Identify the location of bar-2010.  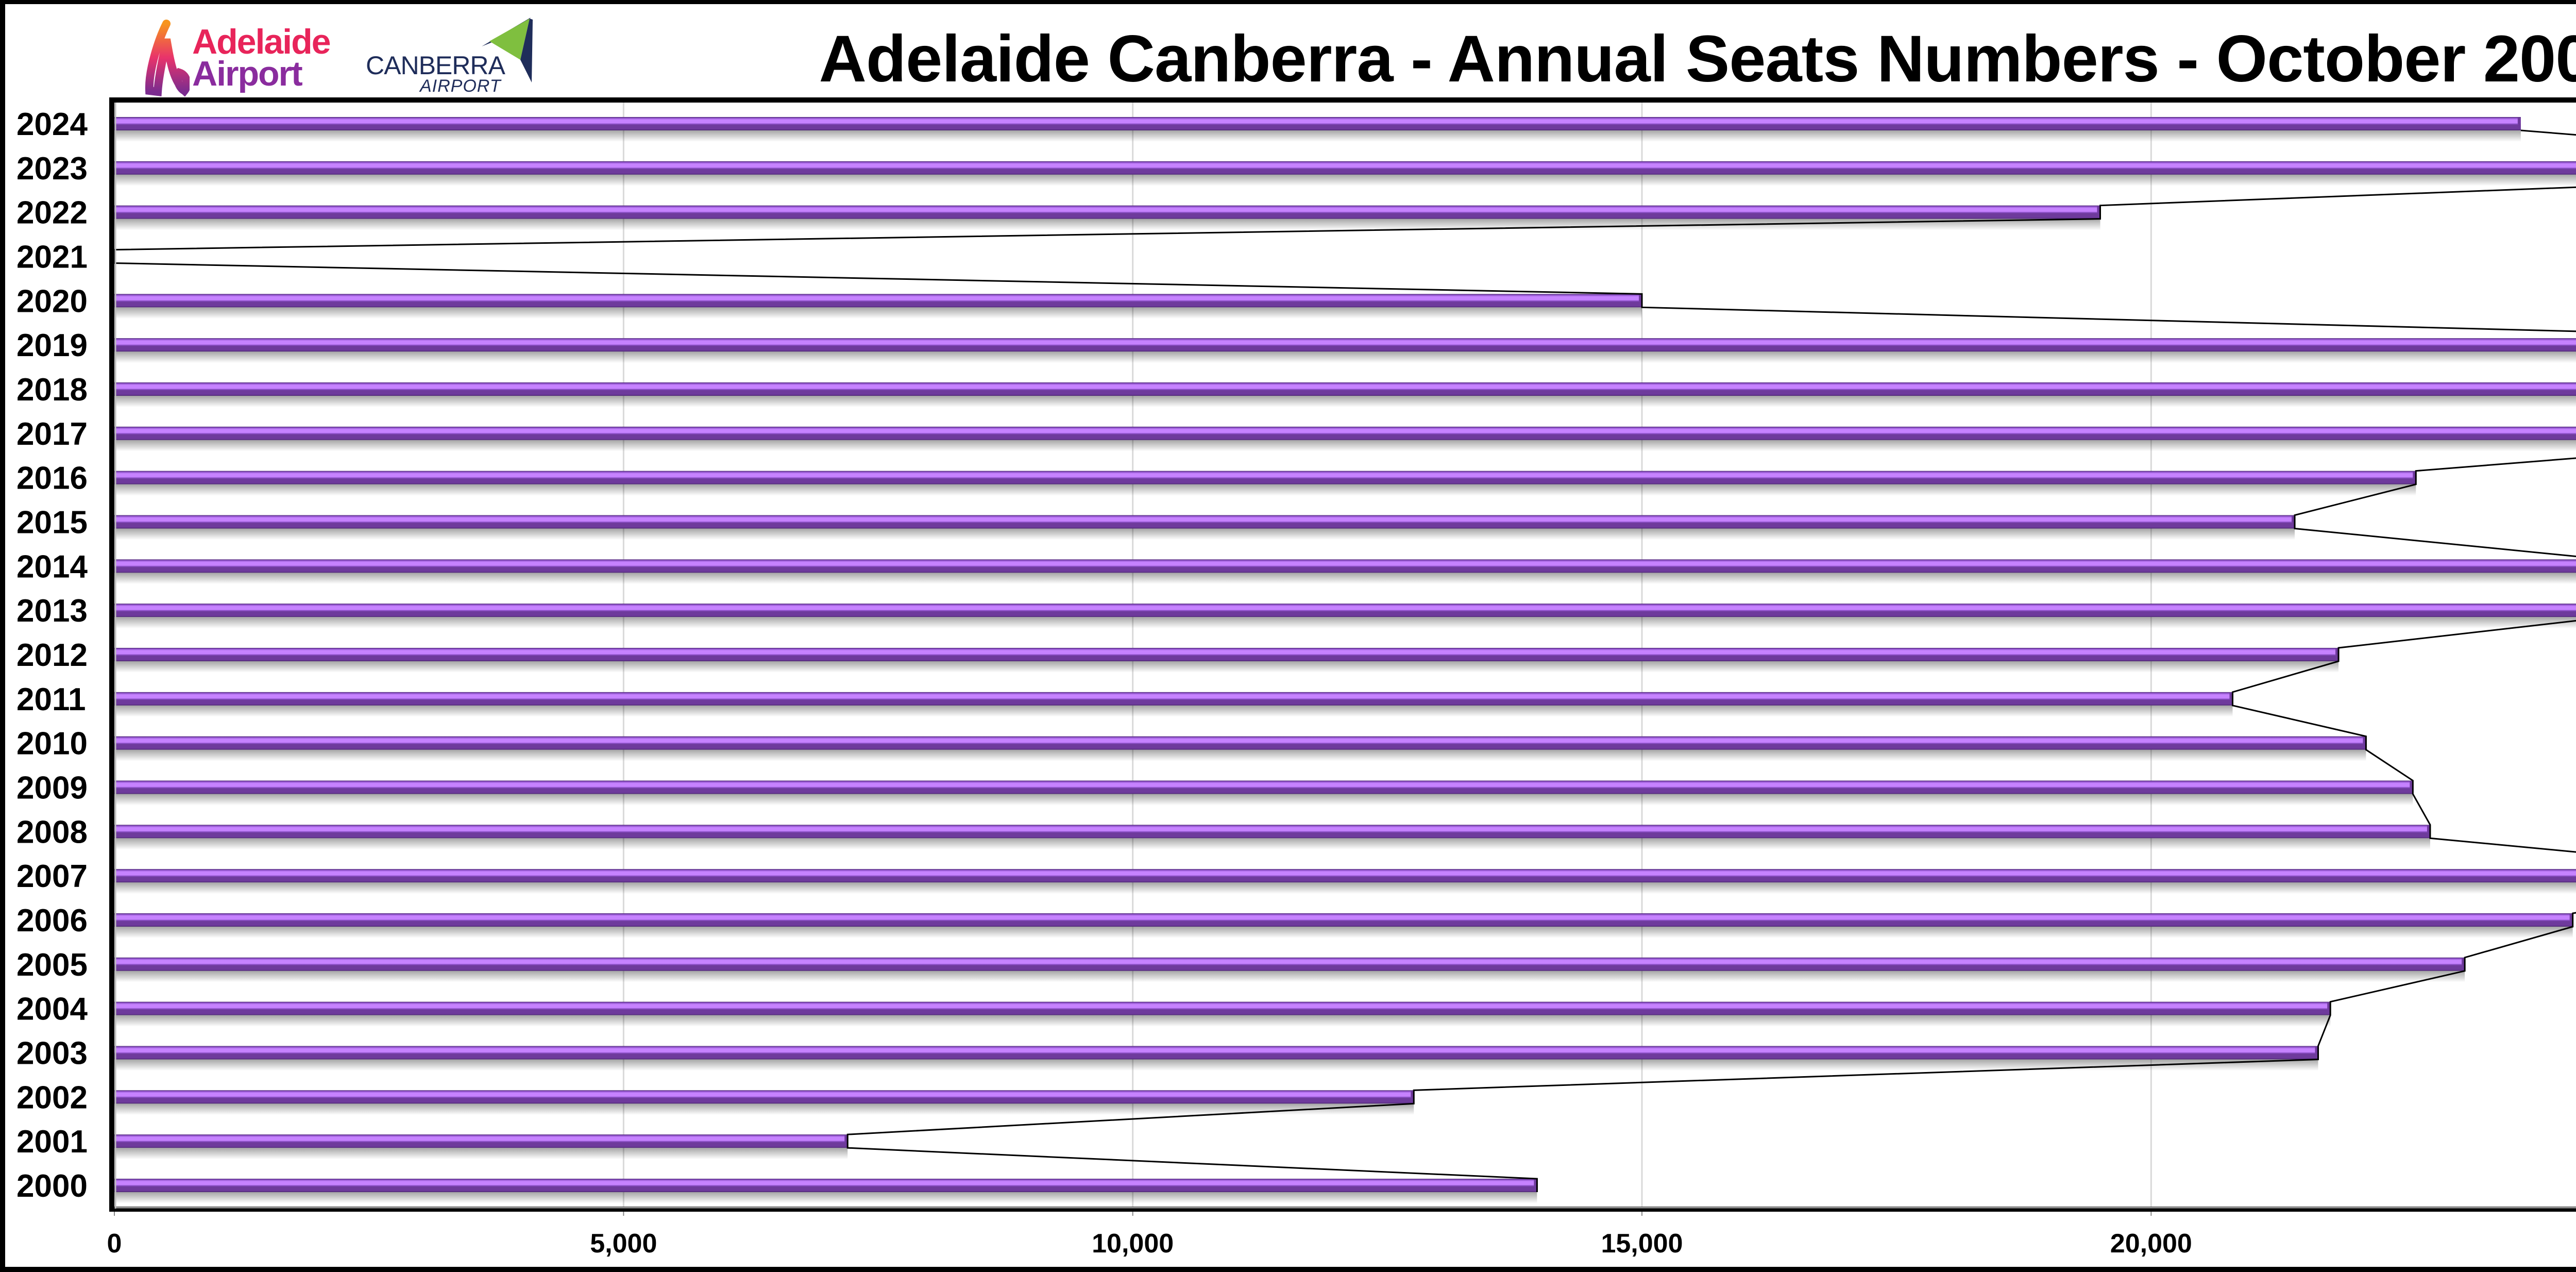
(1240, 748).